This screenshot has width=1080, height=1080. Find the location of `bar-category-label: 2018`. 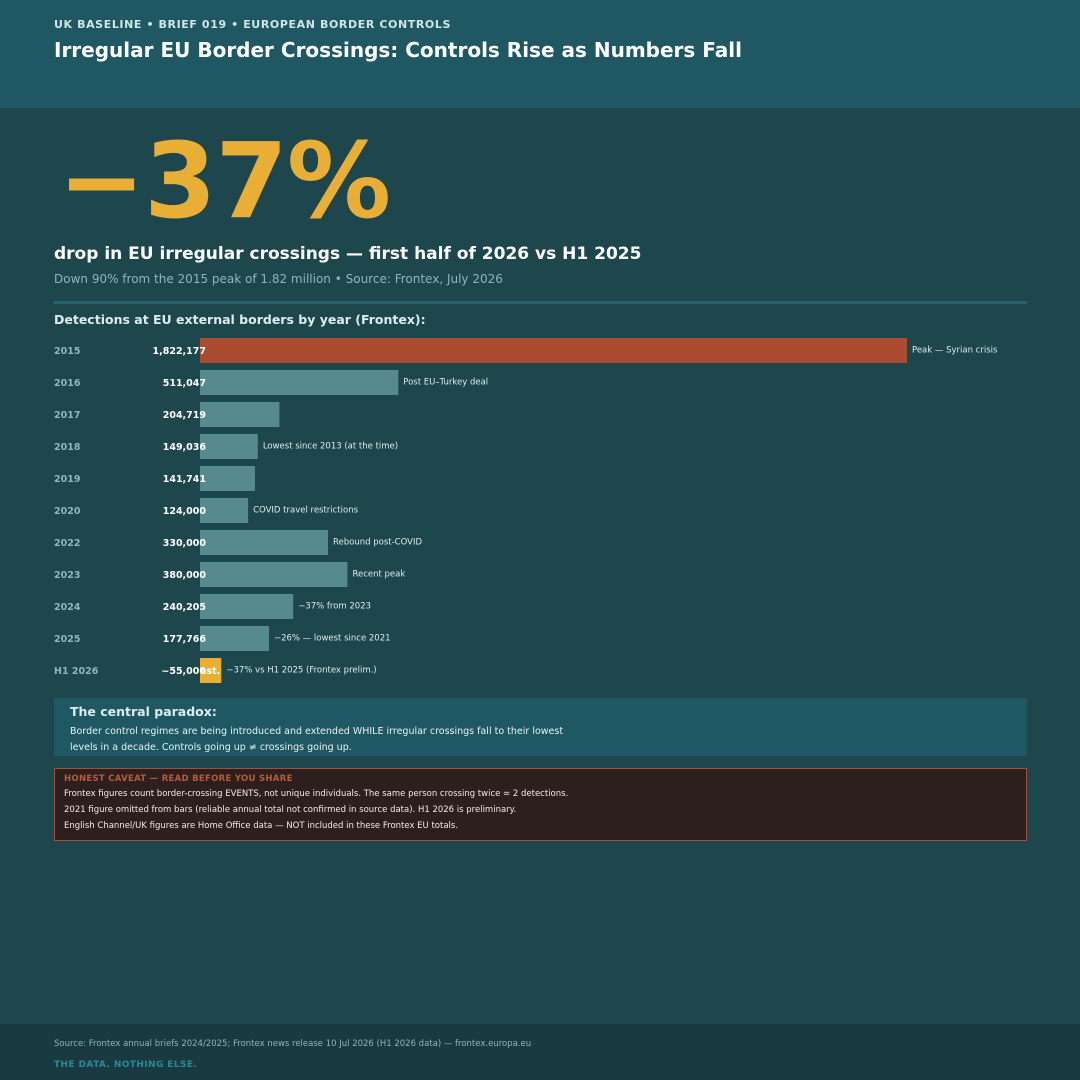

bar-category-label: 2018 is located at coordinates (67, 447).